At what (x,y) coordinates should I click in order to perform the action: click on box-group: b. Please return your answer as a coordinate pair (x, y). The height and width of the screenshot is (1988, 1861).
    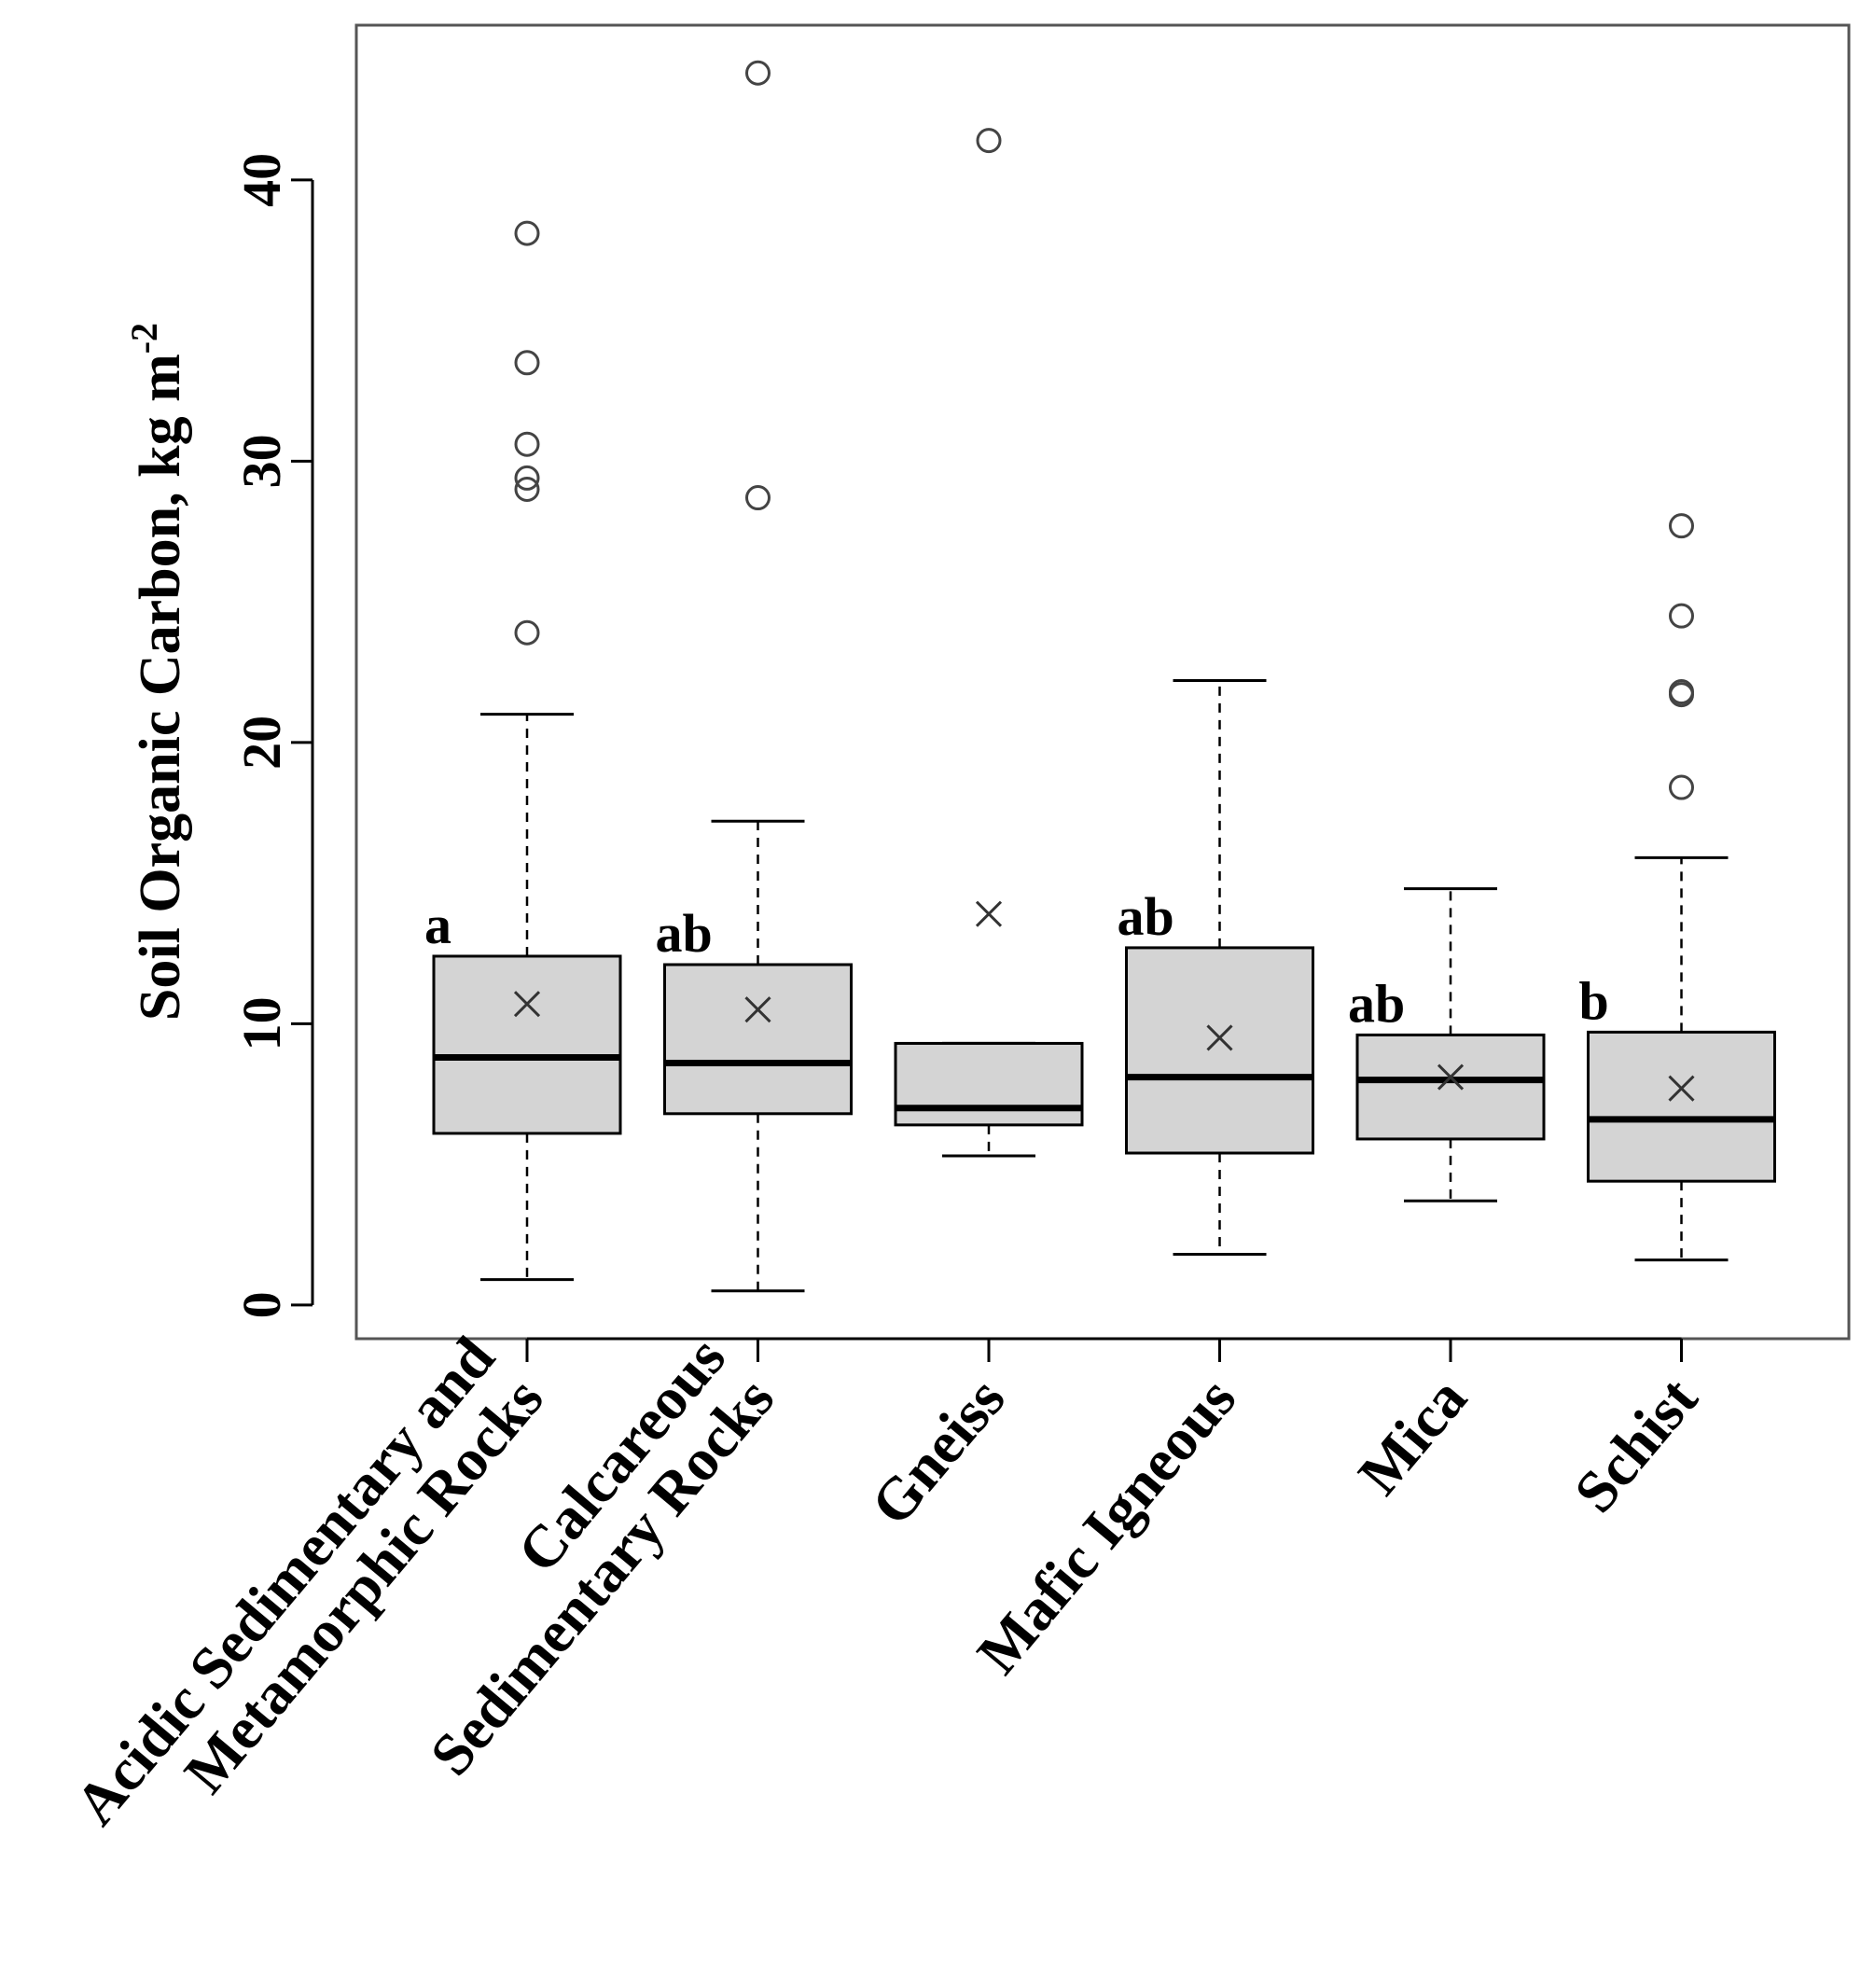
    Looking at the image, I should click on (1677, 888).